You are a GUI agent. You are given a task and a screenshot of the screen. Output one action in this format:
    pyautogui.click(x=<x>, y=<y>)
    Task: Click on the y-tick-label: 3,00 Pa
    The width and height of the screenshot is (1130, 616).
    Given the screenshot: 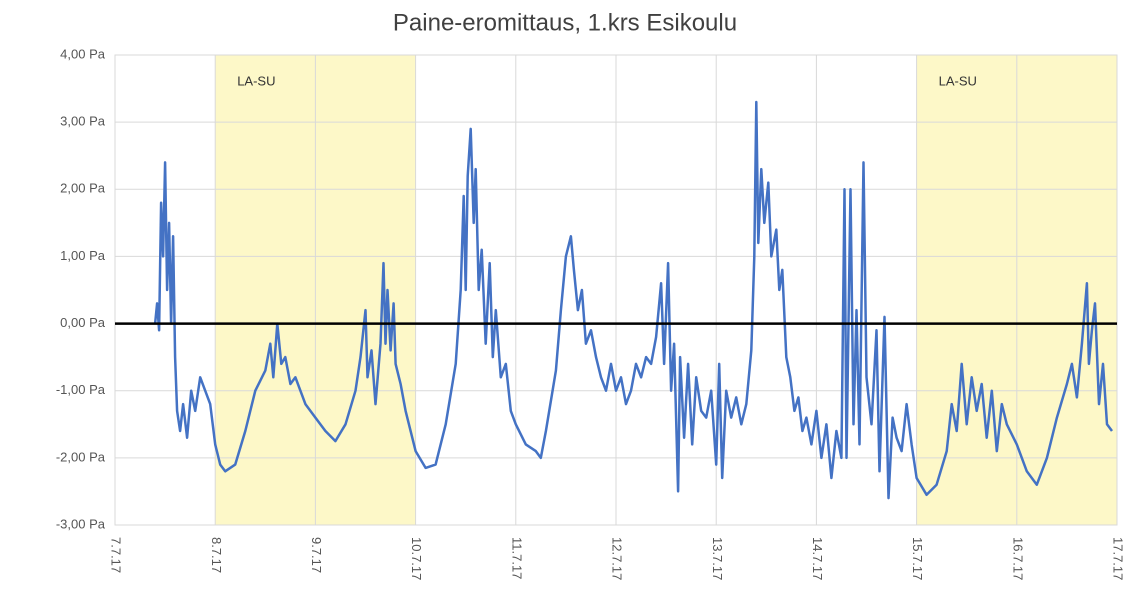 What is the action you would take?
    pyautogui.click(x=83, y=121)
    